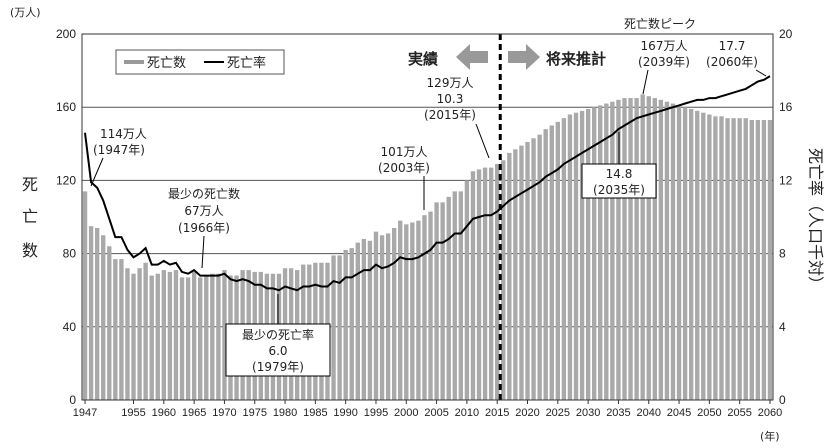 This screenshot has width=834, height=448. What do you see at coordinates (404, 177) in the screenshot?
I see `annotation-2003: 101万人 (2003年)` at bounding box center [404, 177].